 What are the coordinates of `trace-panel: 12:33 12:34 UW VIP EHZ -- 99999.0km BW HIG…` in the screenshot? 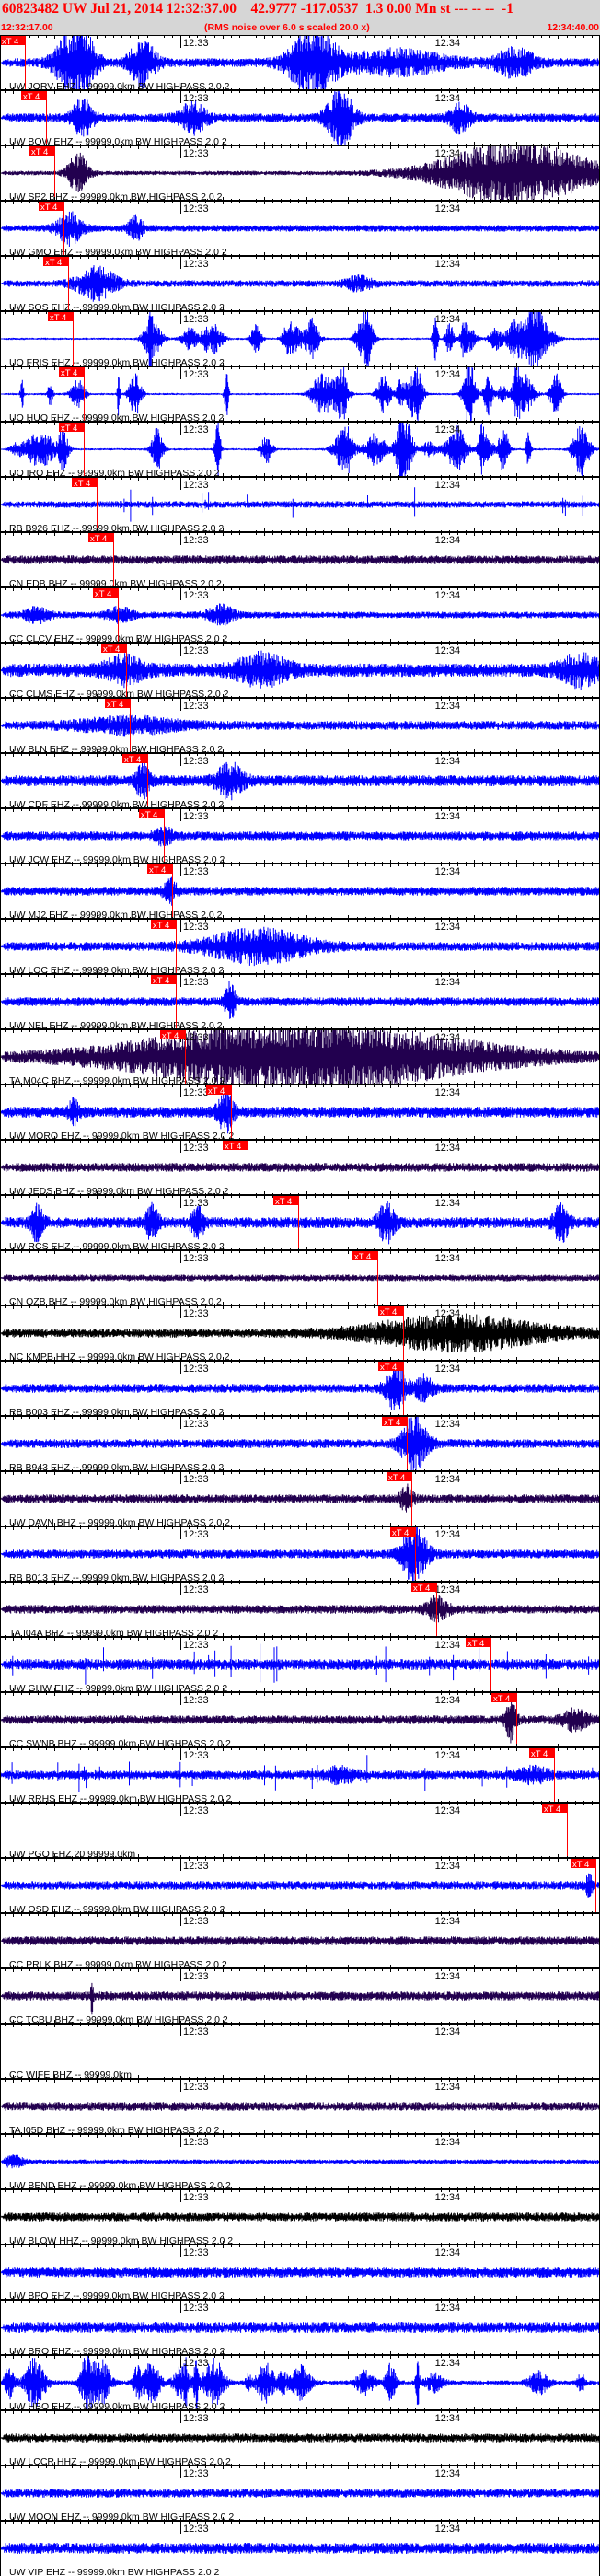 It's located at (300, 2546).